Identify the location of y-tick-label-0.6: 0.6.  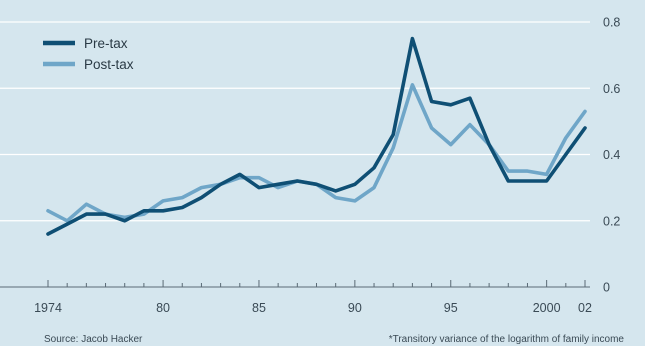
(611, 89).